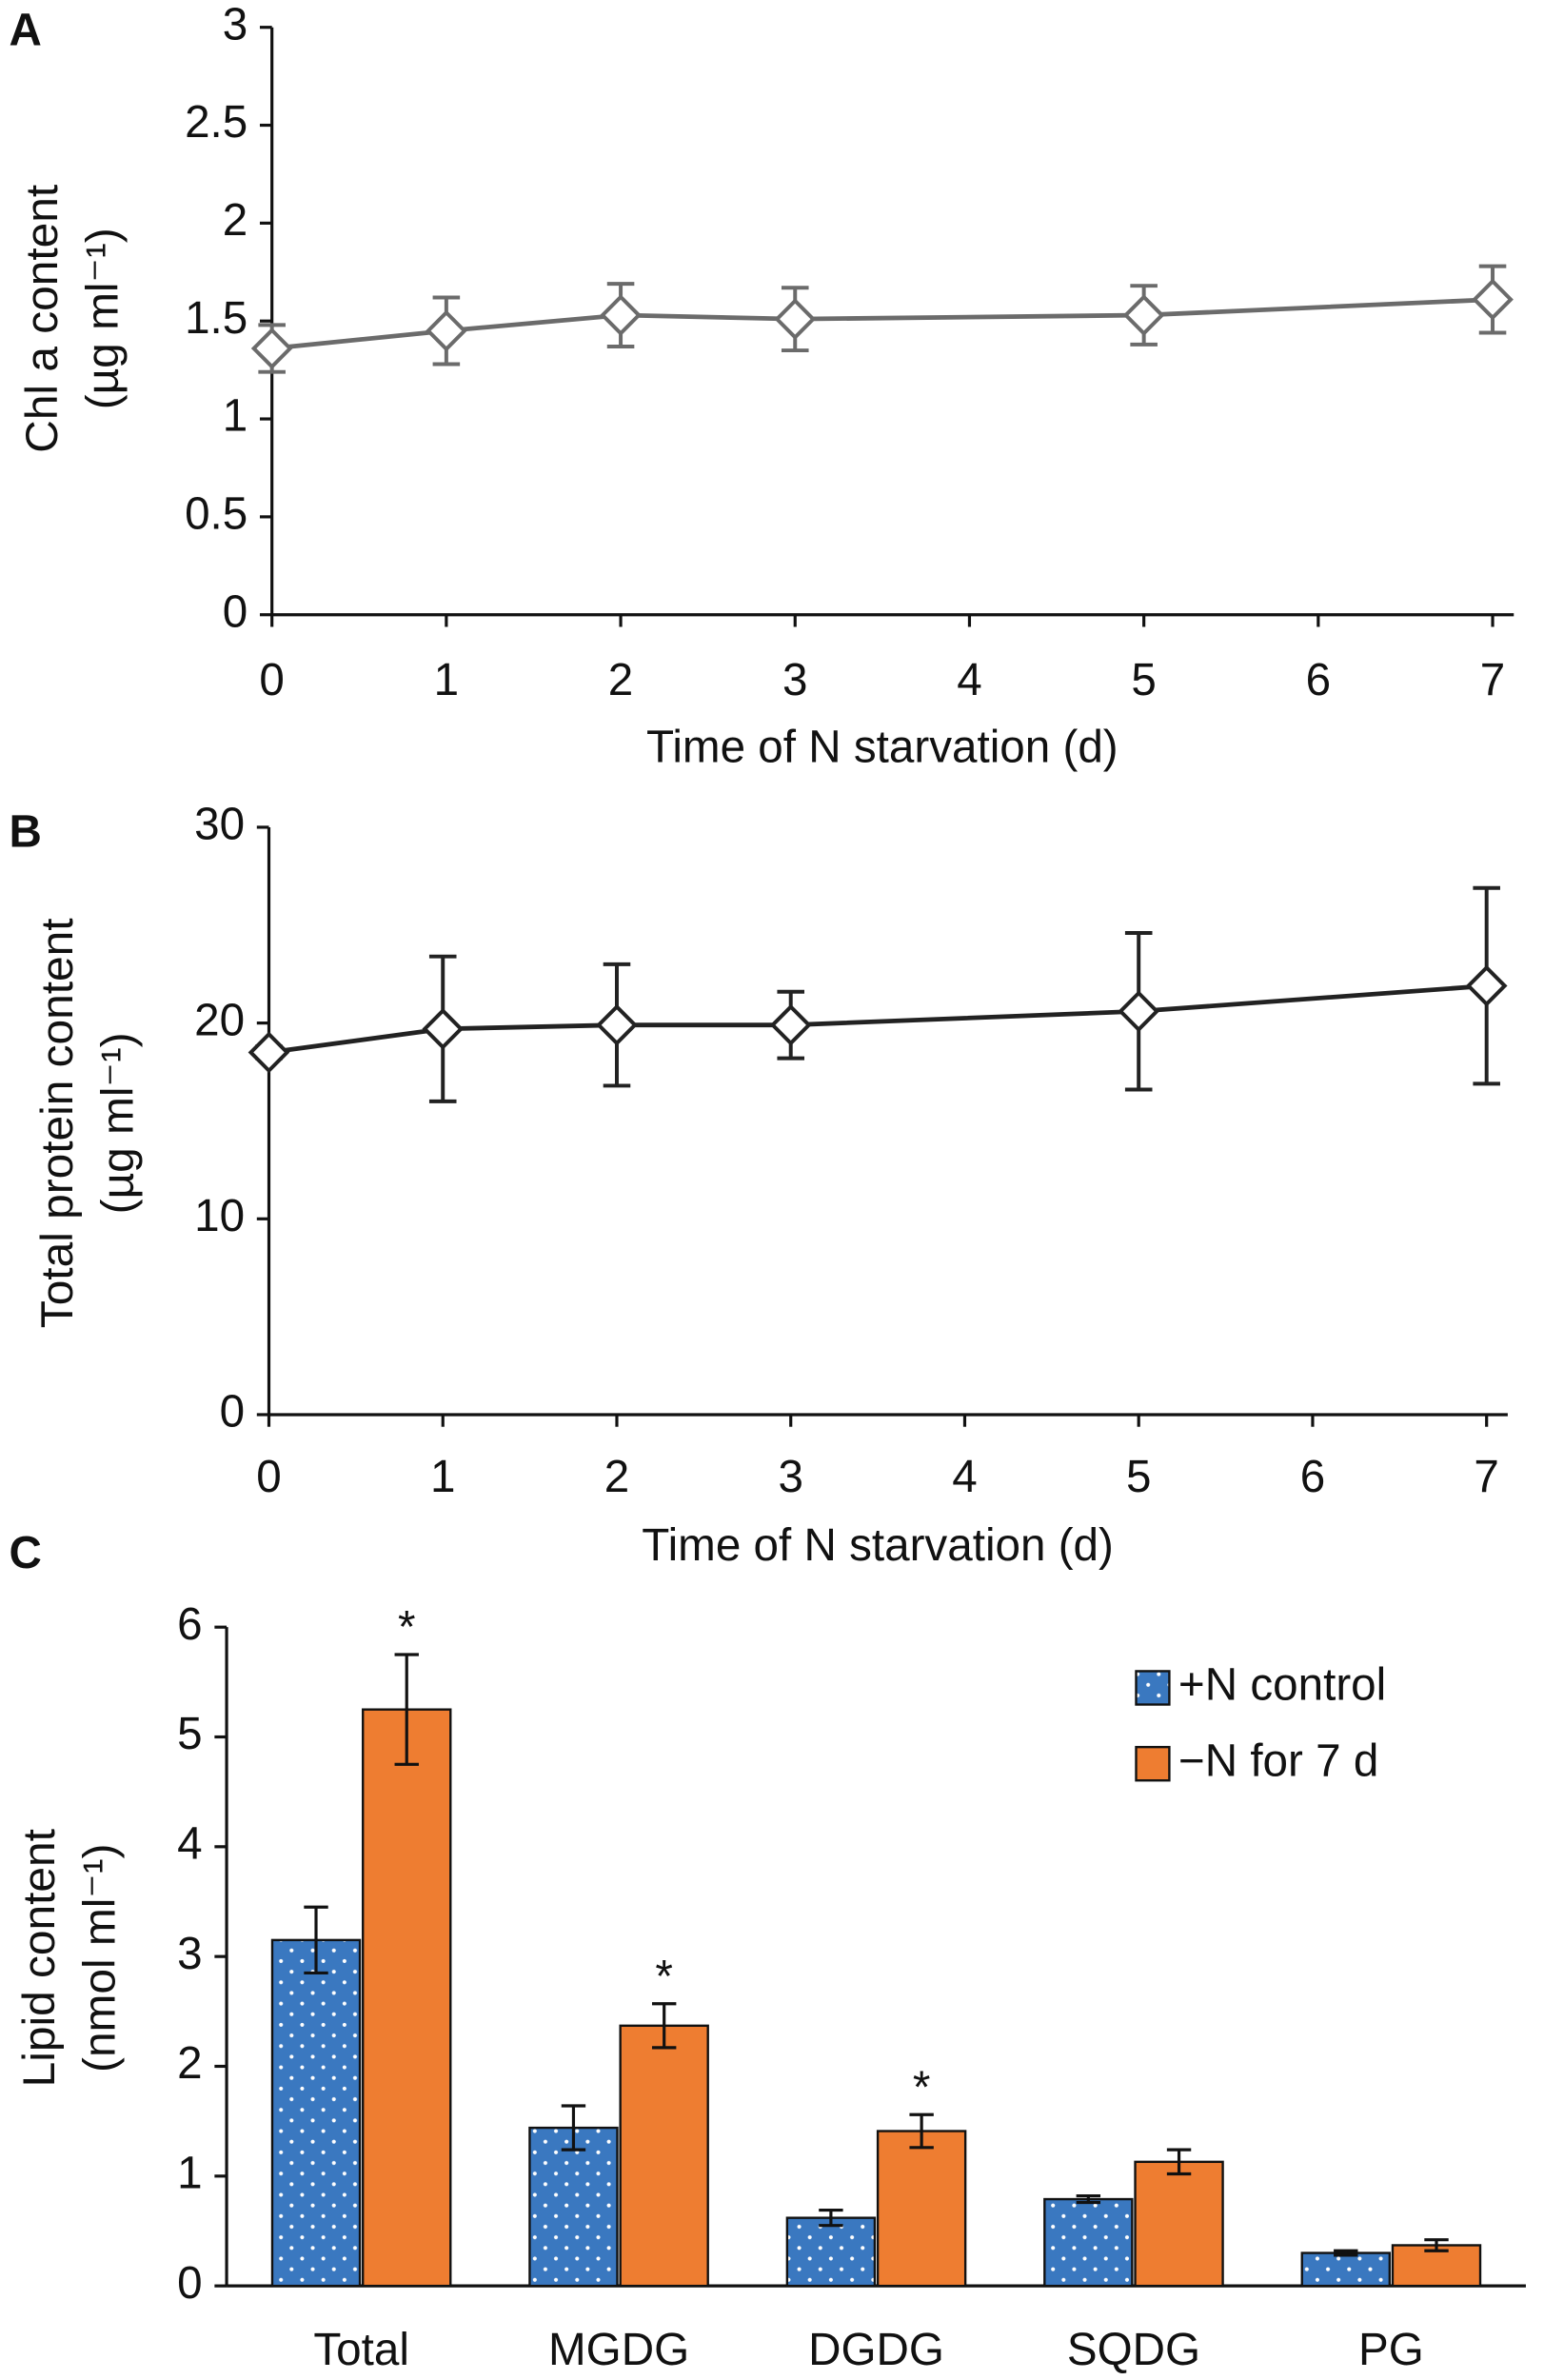  I want to click on y-tick-label: 30, so click(219, 824).